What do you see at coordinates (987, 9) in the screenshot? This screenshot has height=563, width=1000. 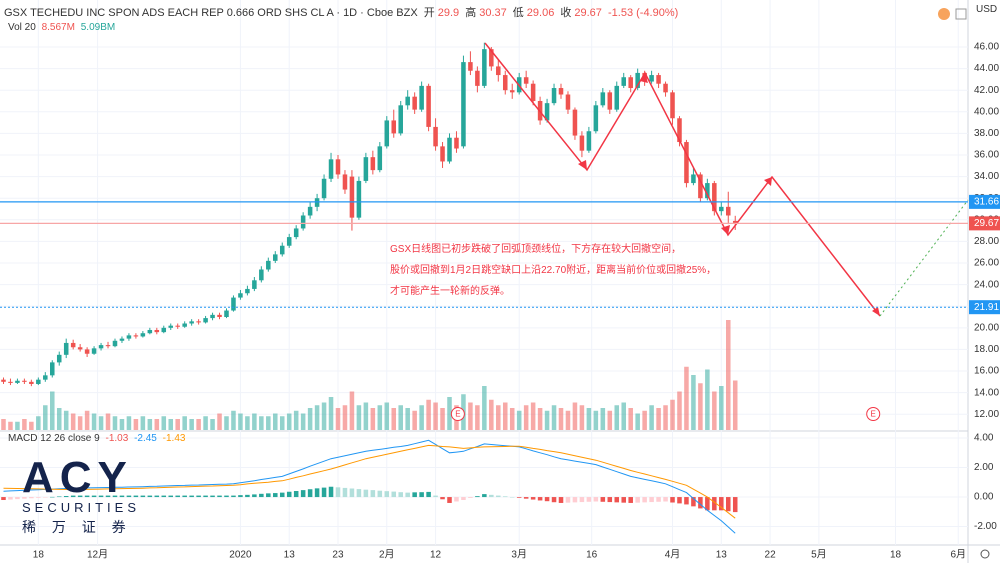 I see `currency: USD` at bounding box center [987, 9].